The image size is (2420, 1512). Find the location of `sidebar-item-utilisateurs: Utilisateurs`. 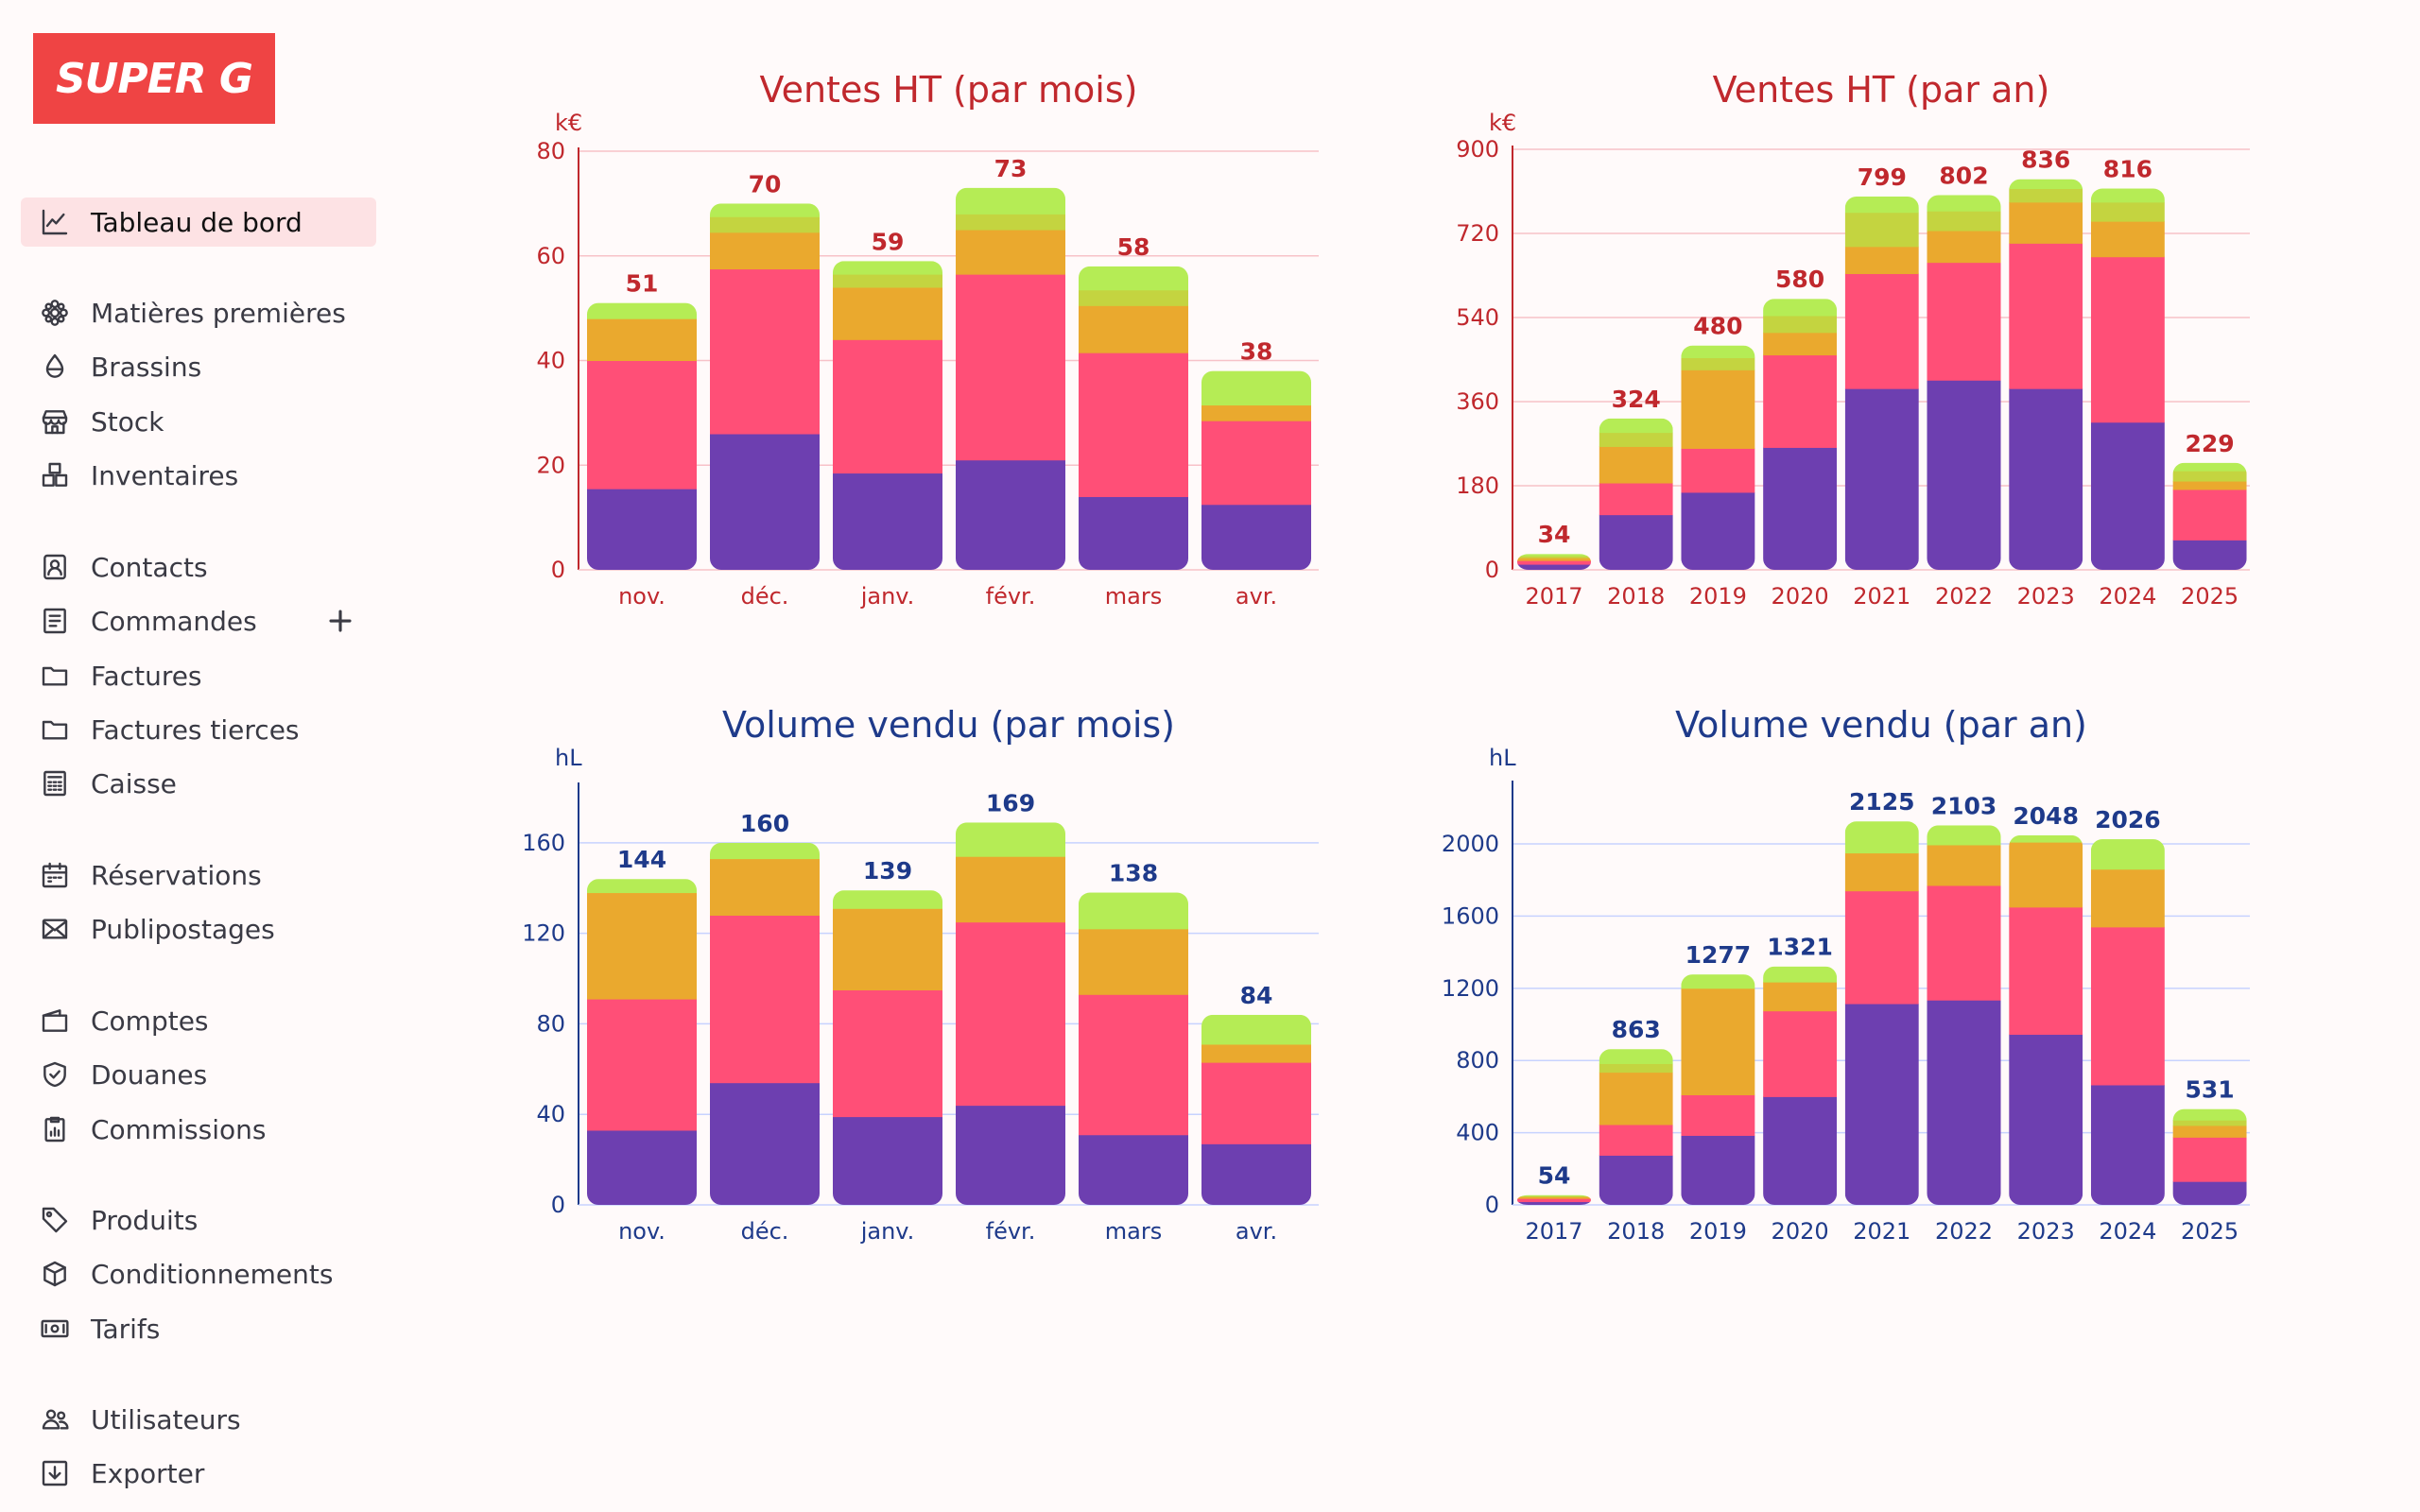

sidebar-item-utilisateurs: Utilisateurs is located at coordinates (198, 1419).